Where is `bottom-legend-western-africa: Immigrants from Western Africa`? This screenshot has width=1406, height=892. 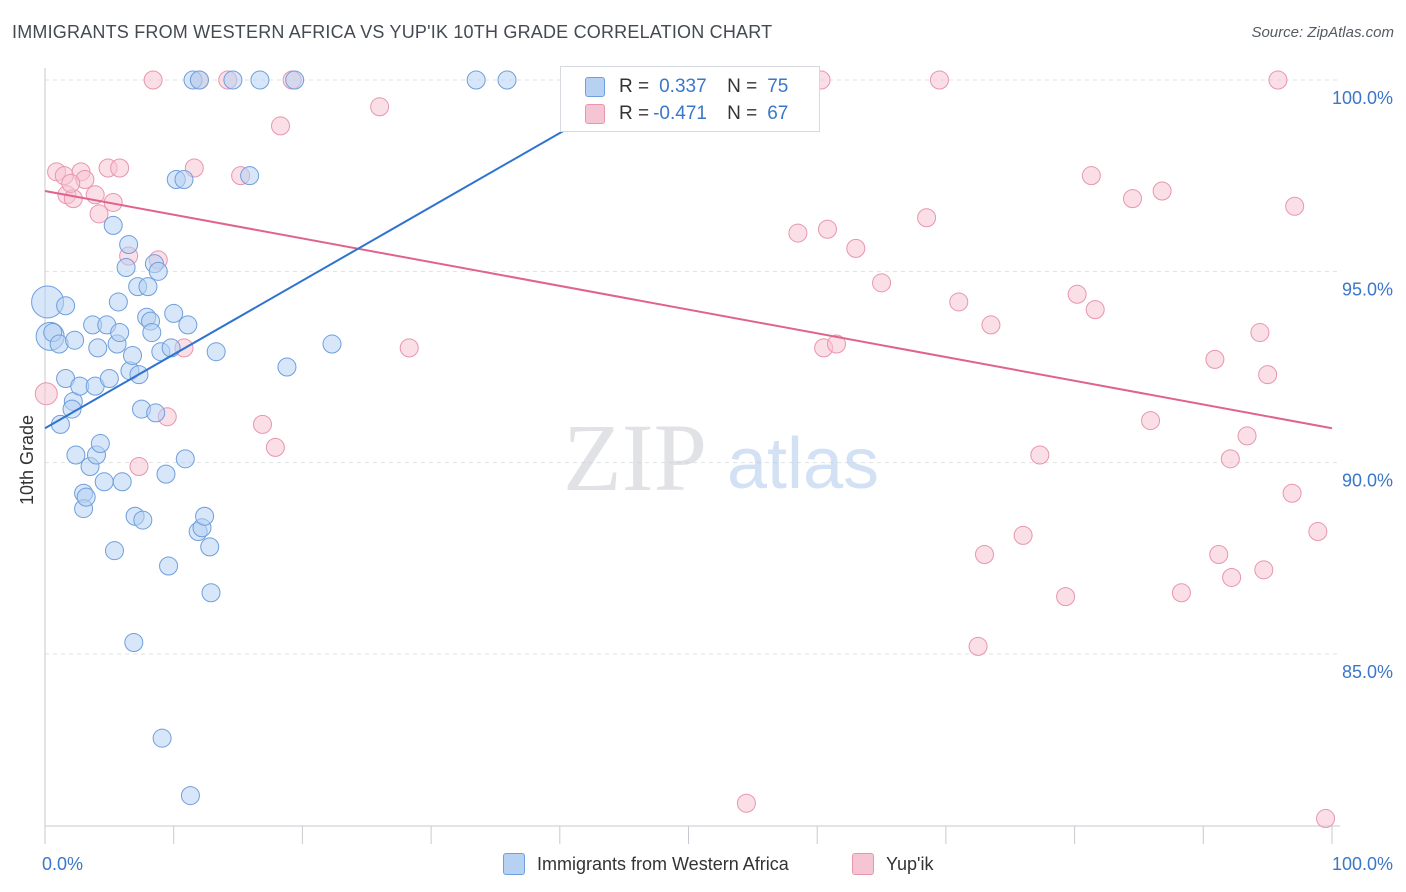 bottom-legend-western-africa: Immigrants from Western Africa is located at coordinates (646, 864).